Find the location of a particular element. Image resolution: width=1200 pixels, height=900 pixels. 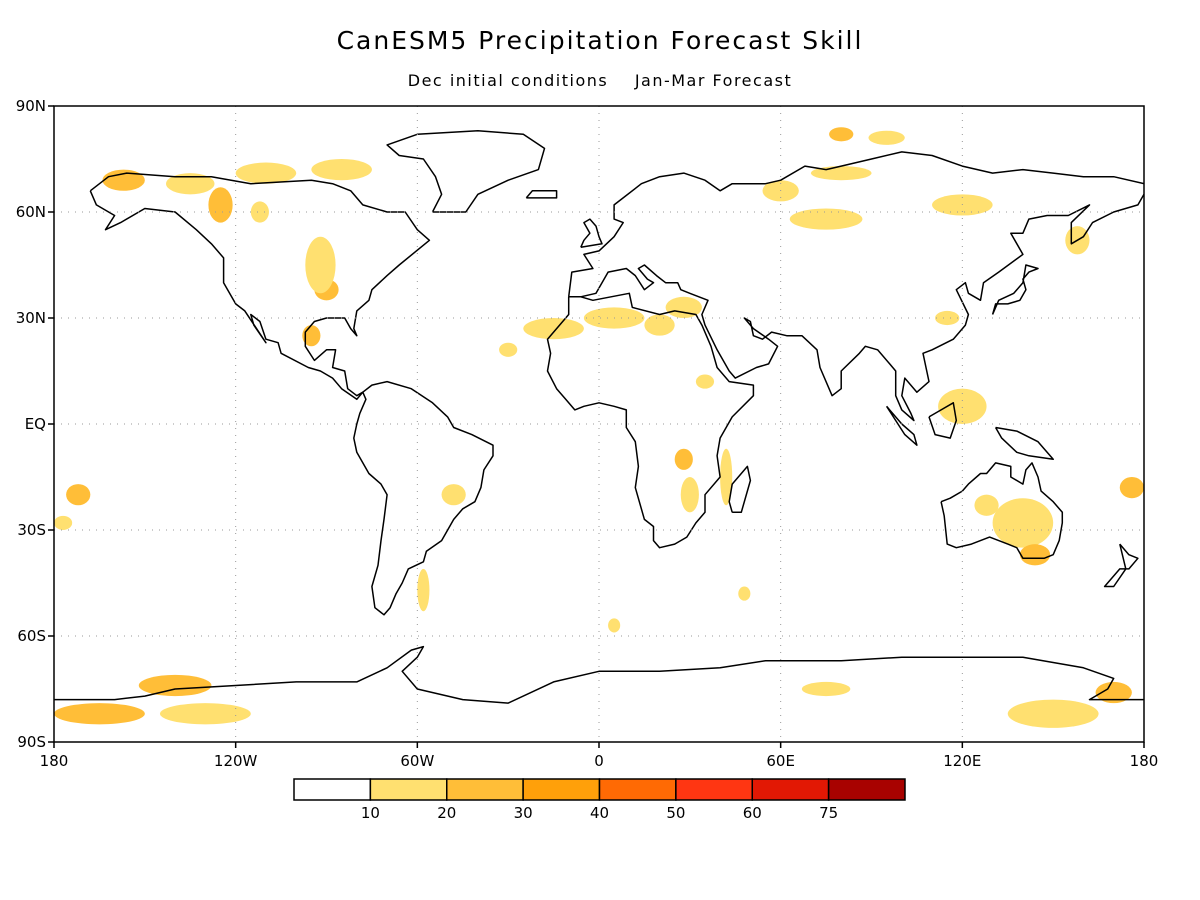

colorbar: 10 20 30 40 50 60 75 is located at coordinates (599, 800).